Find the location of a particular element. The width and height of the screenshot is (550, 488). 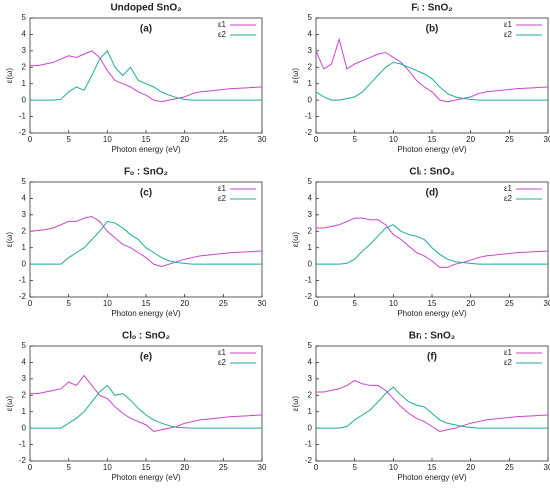

panel-title: Fᵢ : SnO₂ is located at coordinates (431, 8).